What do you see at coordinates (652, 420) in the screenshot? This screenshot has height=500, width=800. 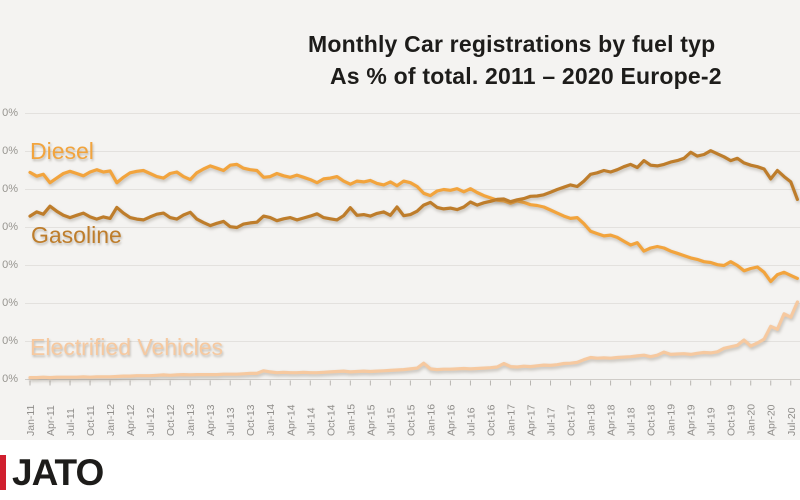 I see `x-axis-label: Oct-18` at bounding box center [652, 420].